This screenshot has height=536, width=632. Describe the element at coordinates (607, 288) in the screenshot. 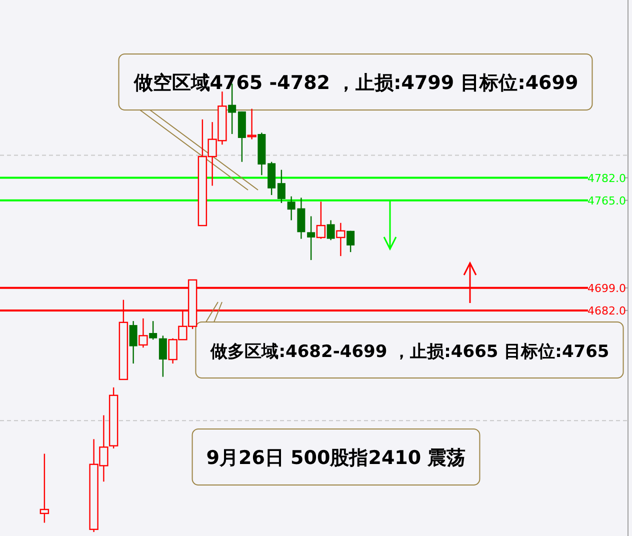

I see `y-tick-label: 4699.0` at that location.